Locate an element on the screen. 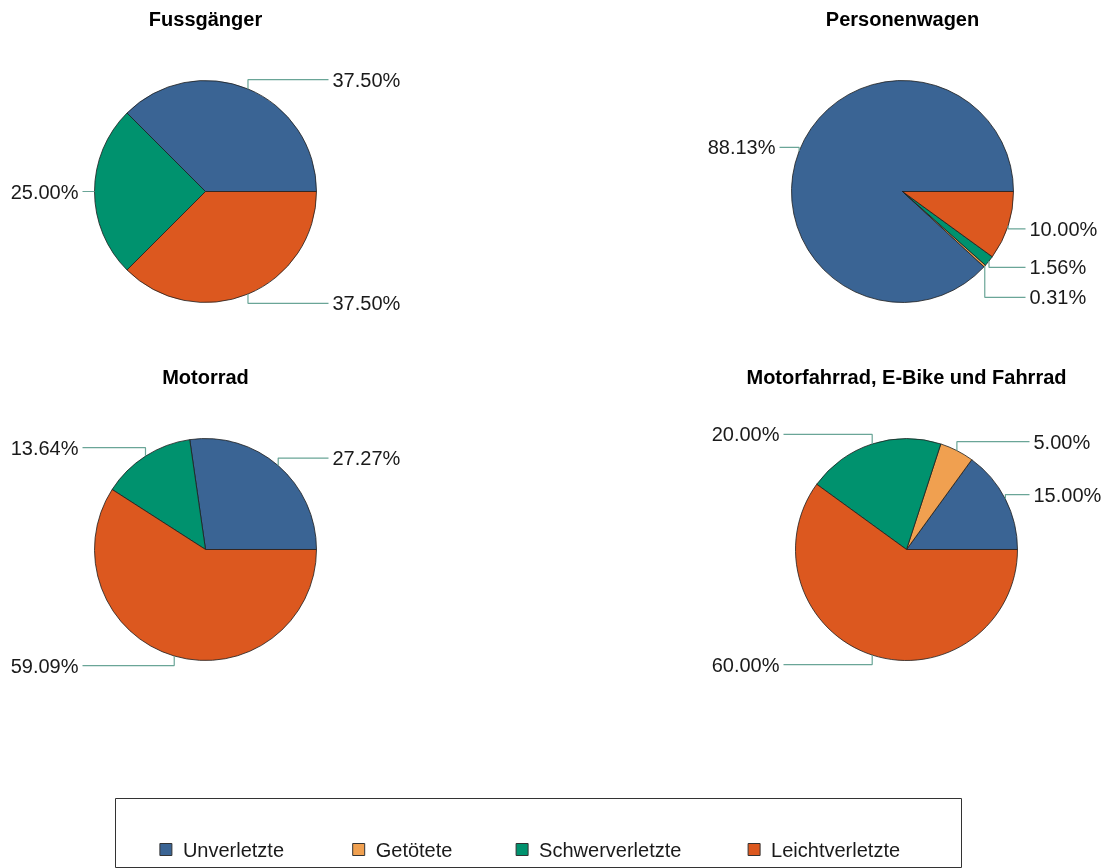  chart-title: Motorrad is located at coordinates (205, 376).